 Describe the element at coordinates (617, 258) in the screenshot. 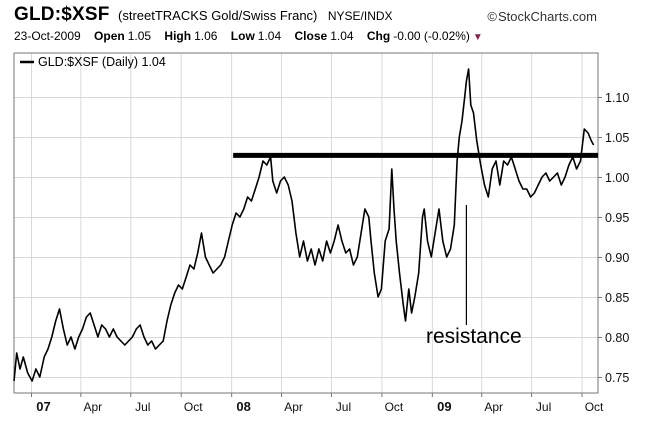

I see `y-tick-label: 0.90` at that location.